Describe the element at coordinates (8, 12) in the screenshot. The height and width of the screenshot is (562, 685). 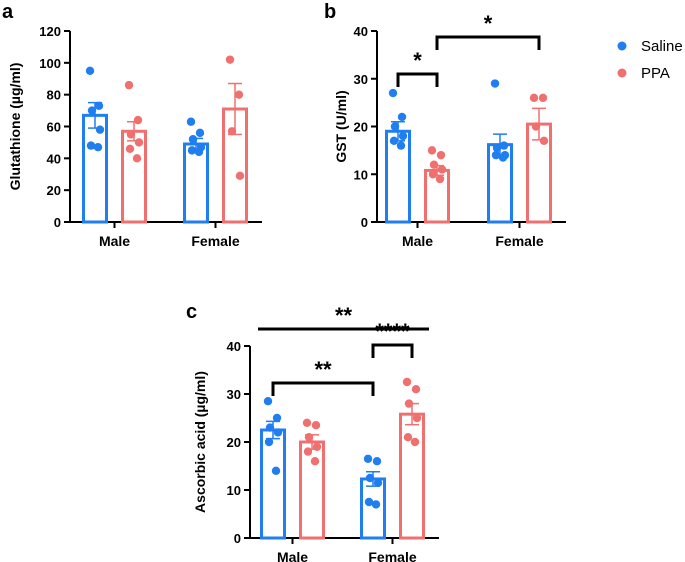
I see `panel-letter-a: a` at that location.